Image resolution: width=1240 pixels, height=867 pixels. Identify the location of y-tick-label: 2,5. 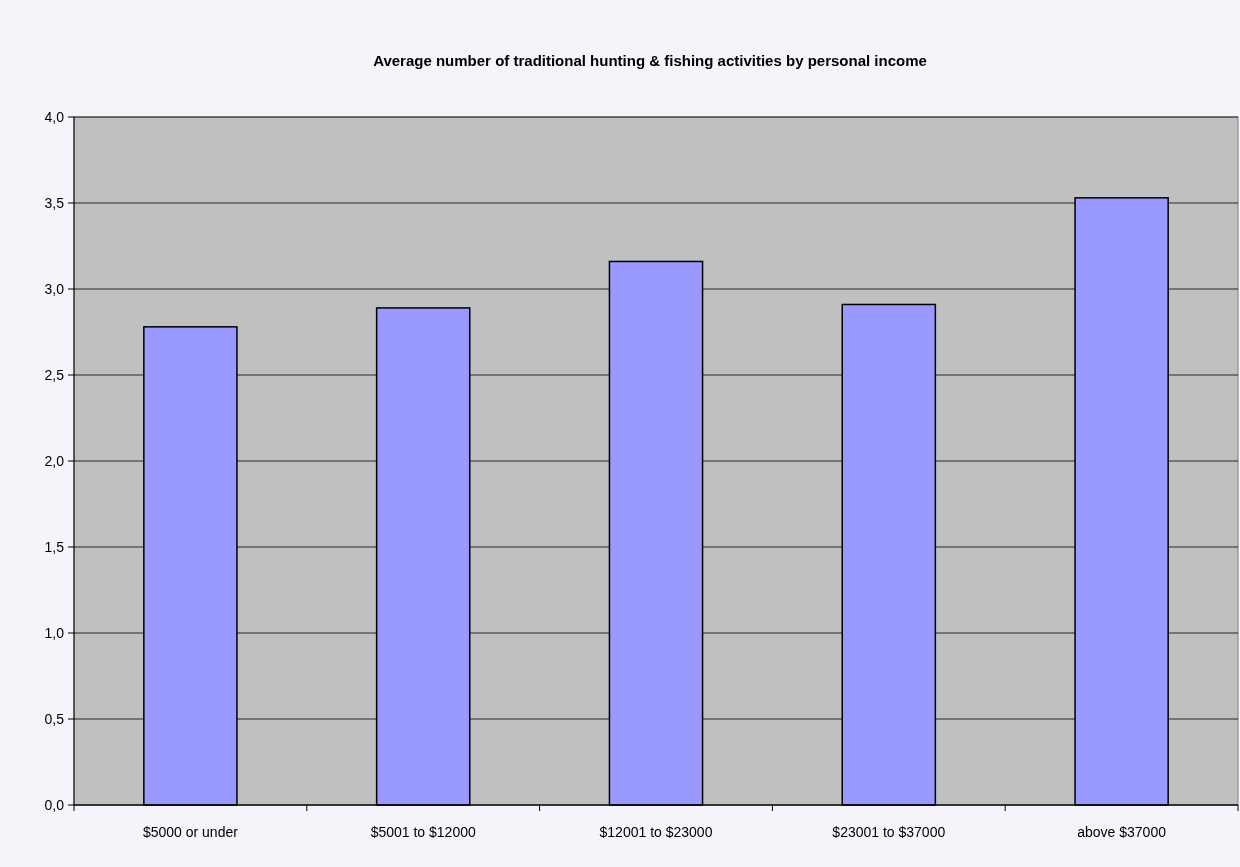
(54, 374).